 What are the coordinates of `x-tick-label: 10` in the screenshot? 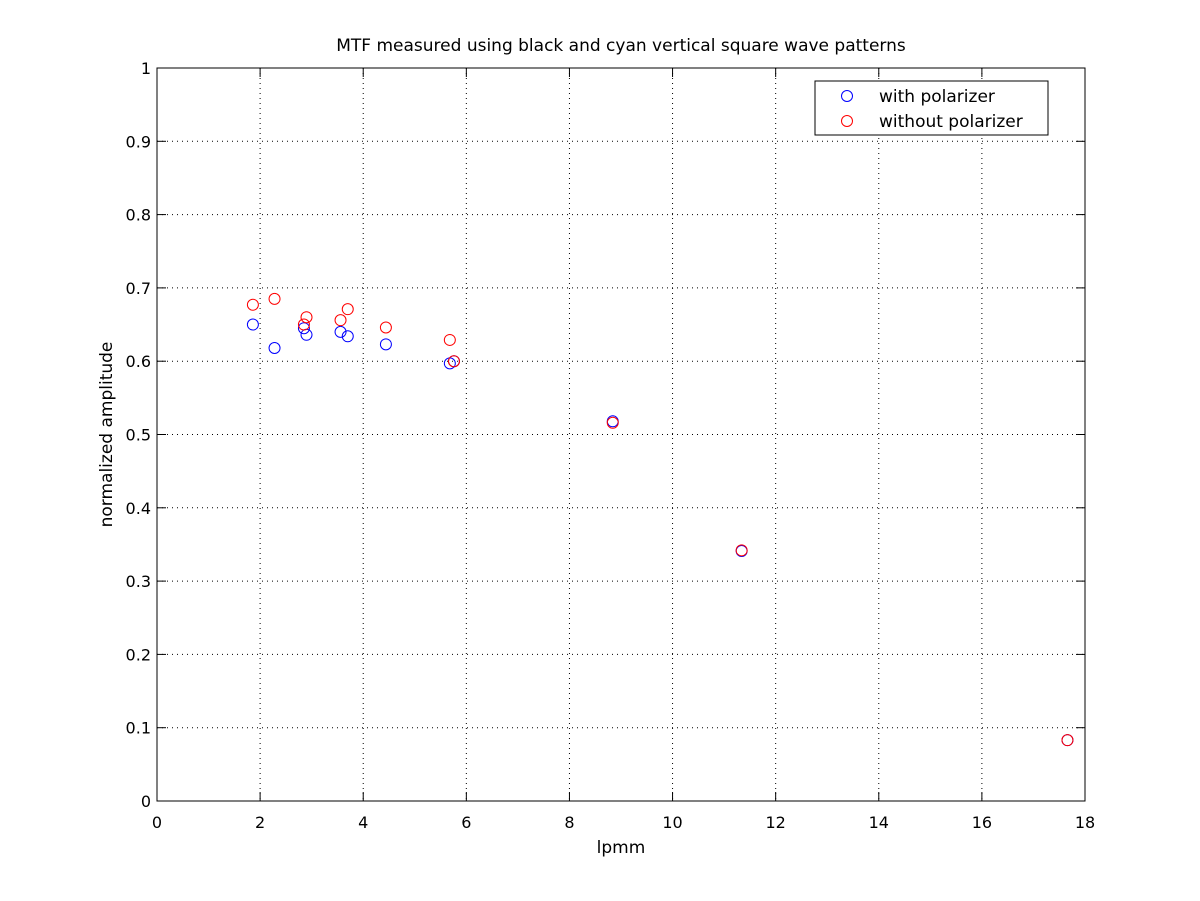 It's located at (672, 822).